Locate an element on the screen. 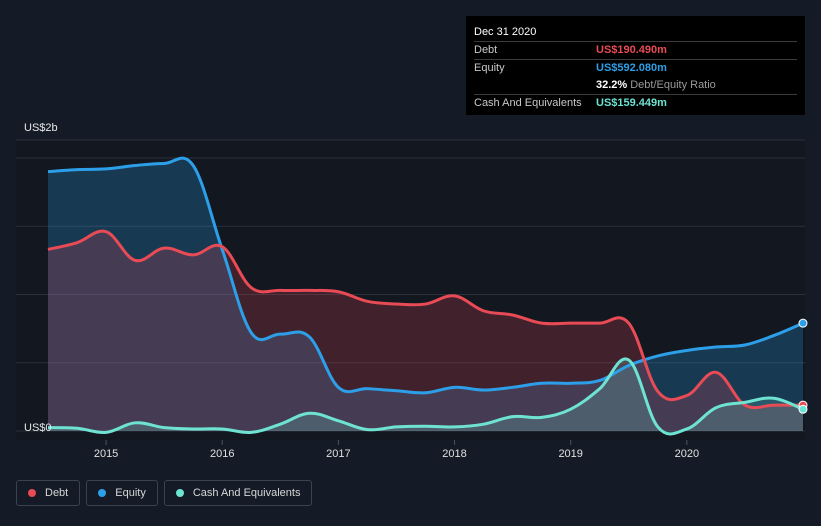  chart-legend: Debt Equity Cash And Equivalents is located at coordinates (164, 493).